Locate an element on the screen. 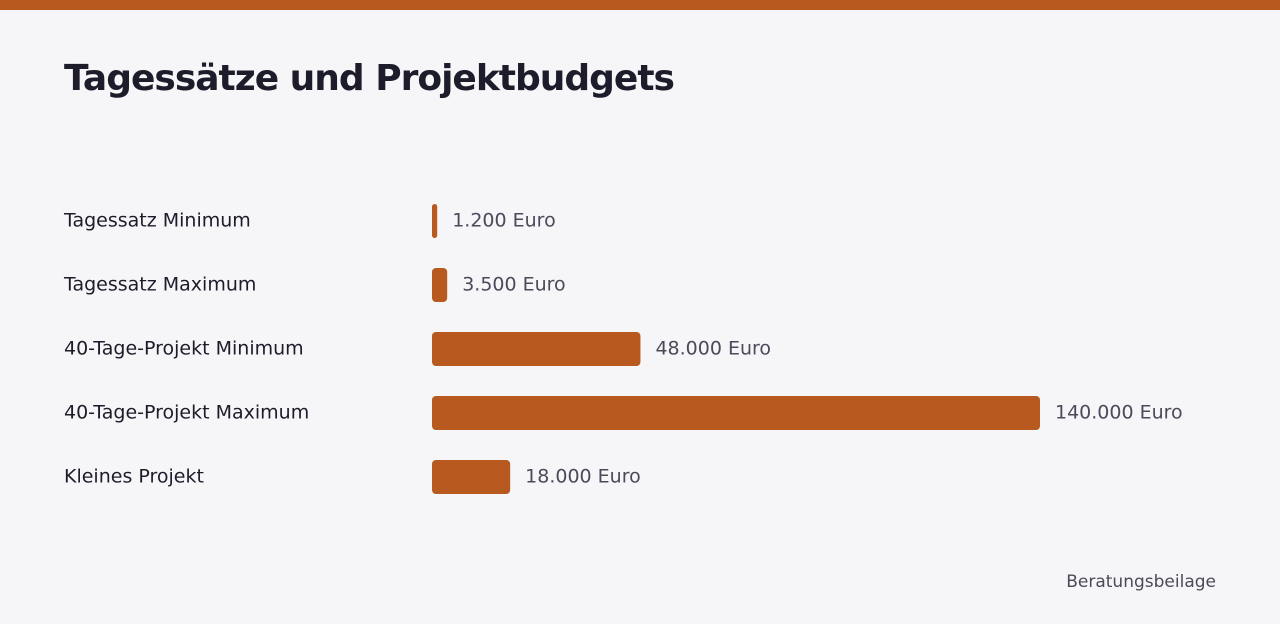 The width and height of the screenshot is (1280, 624). category-label: 40-Tage-Projekt Maximum is located at coordinates (186, 413).